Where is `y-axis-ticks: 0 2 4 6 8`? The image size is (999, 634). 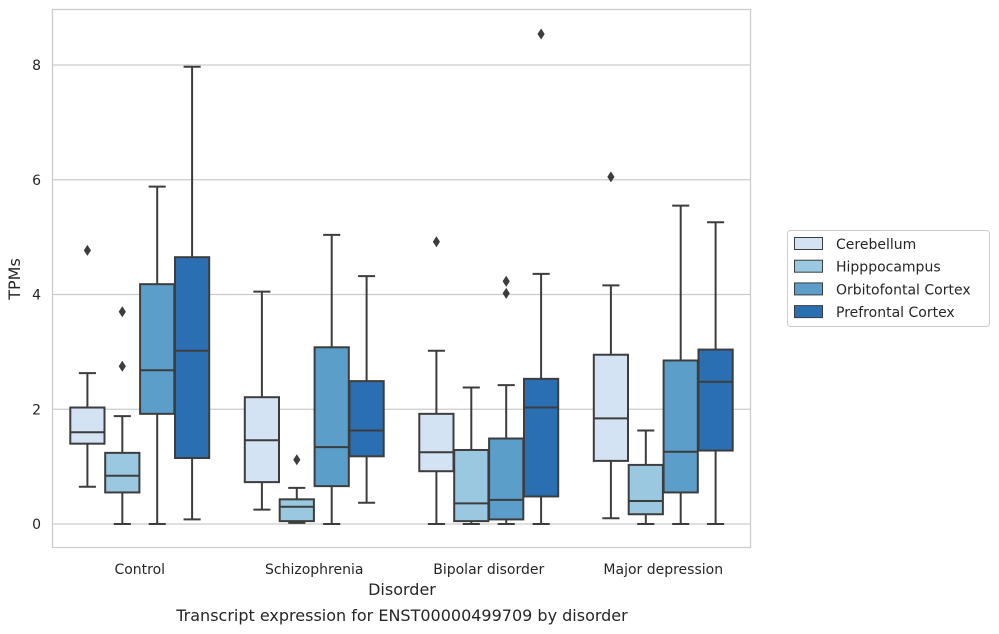 y-axis-ticks: 0 2 4 6 8 is located at coordinates (36, 295).